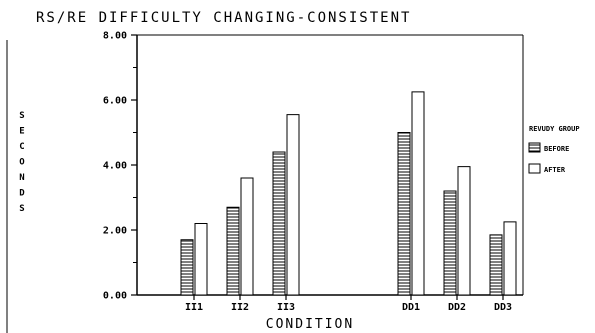 The height and width of the screenshot is (333, 595). Describe the element at coordinates (21, 178) in the screenshot. I see `y-label-char: N` at that location.